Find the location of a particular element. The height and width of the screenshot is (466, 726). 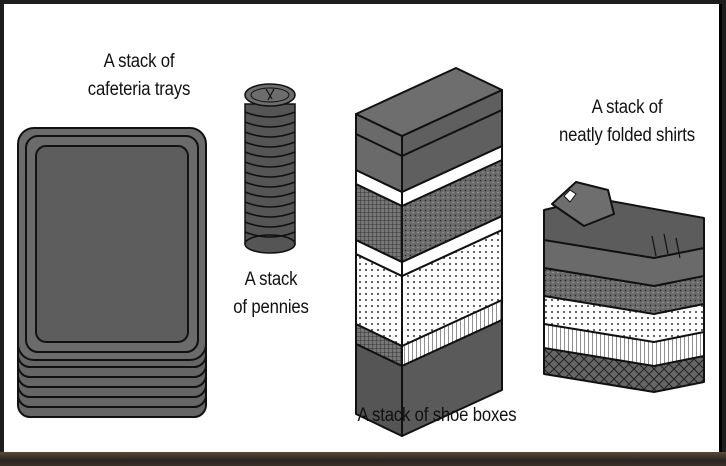

folded-shirts-illustration is located at coordinates (624, 287).